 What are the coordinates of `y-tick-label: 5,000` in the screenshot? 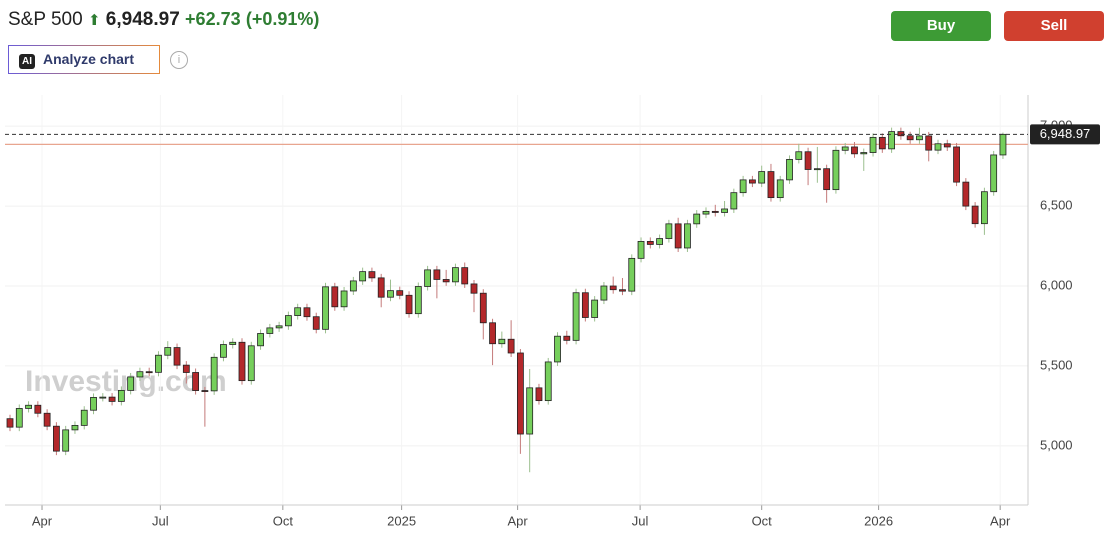 It's located at (1056, 444).